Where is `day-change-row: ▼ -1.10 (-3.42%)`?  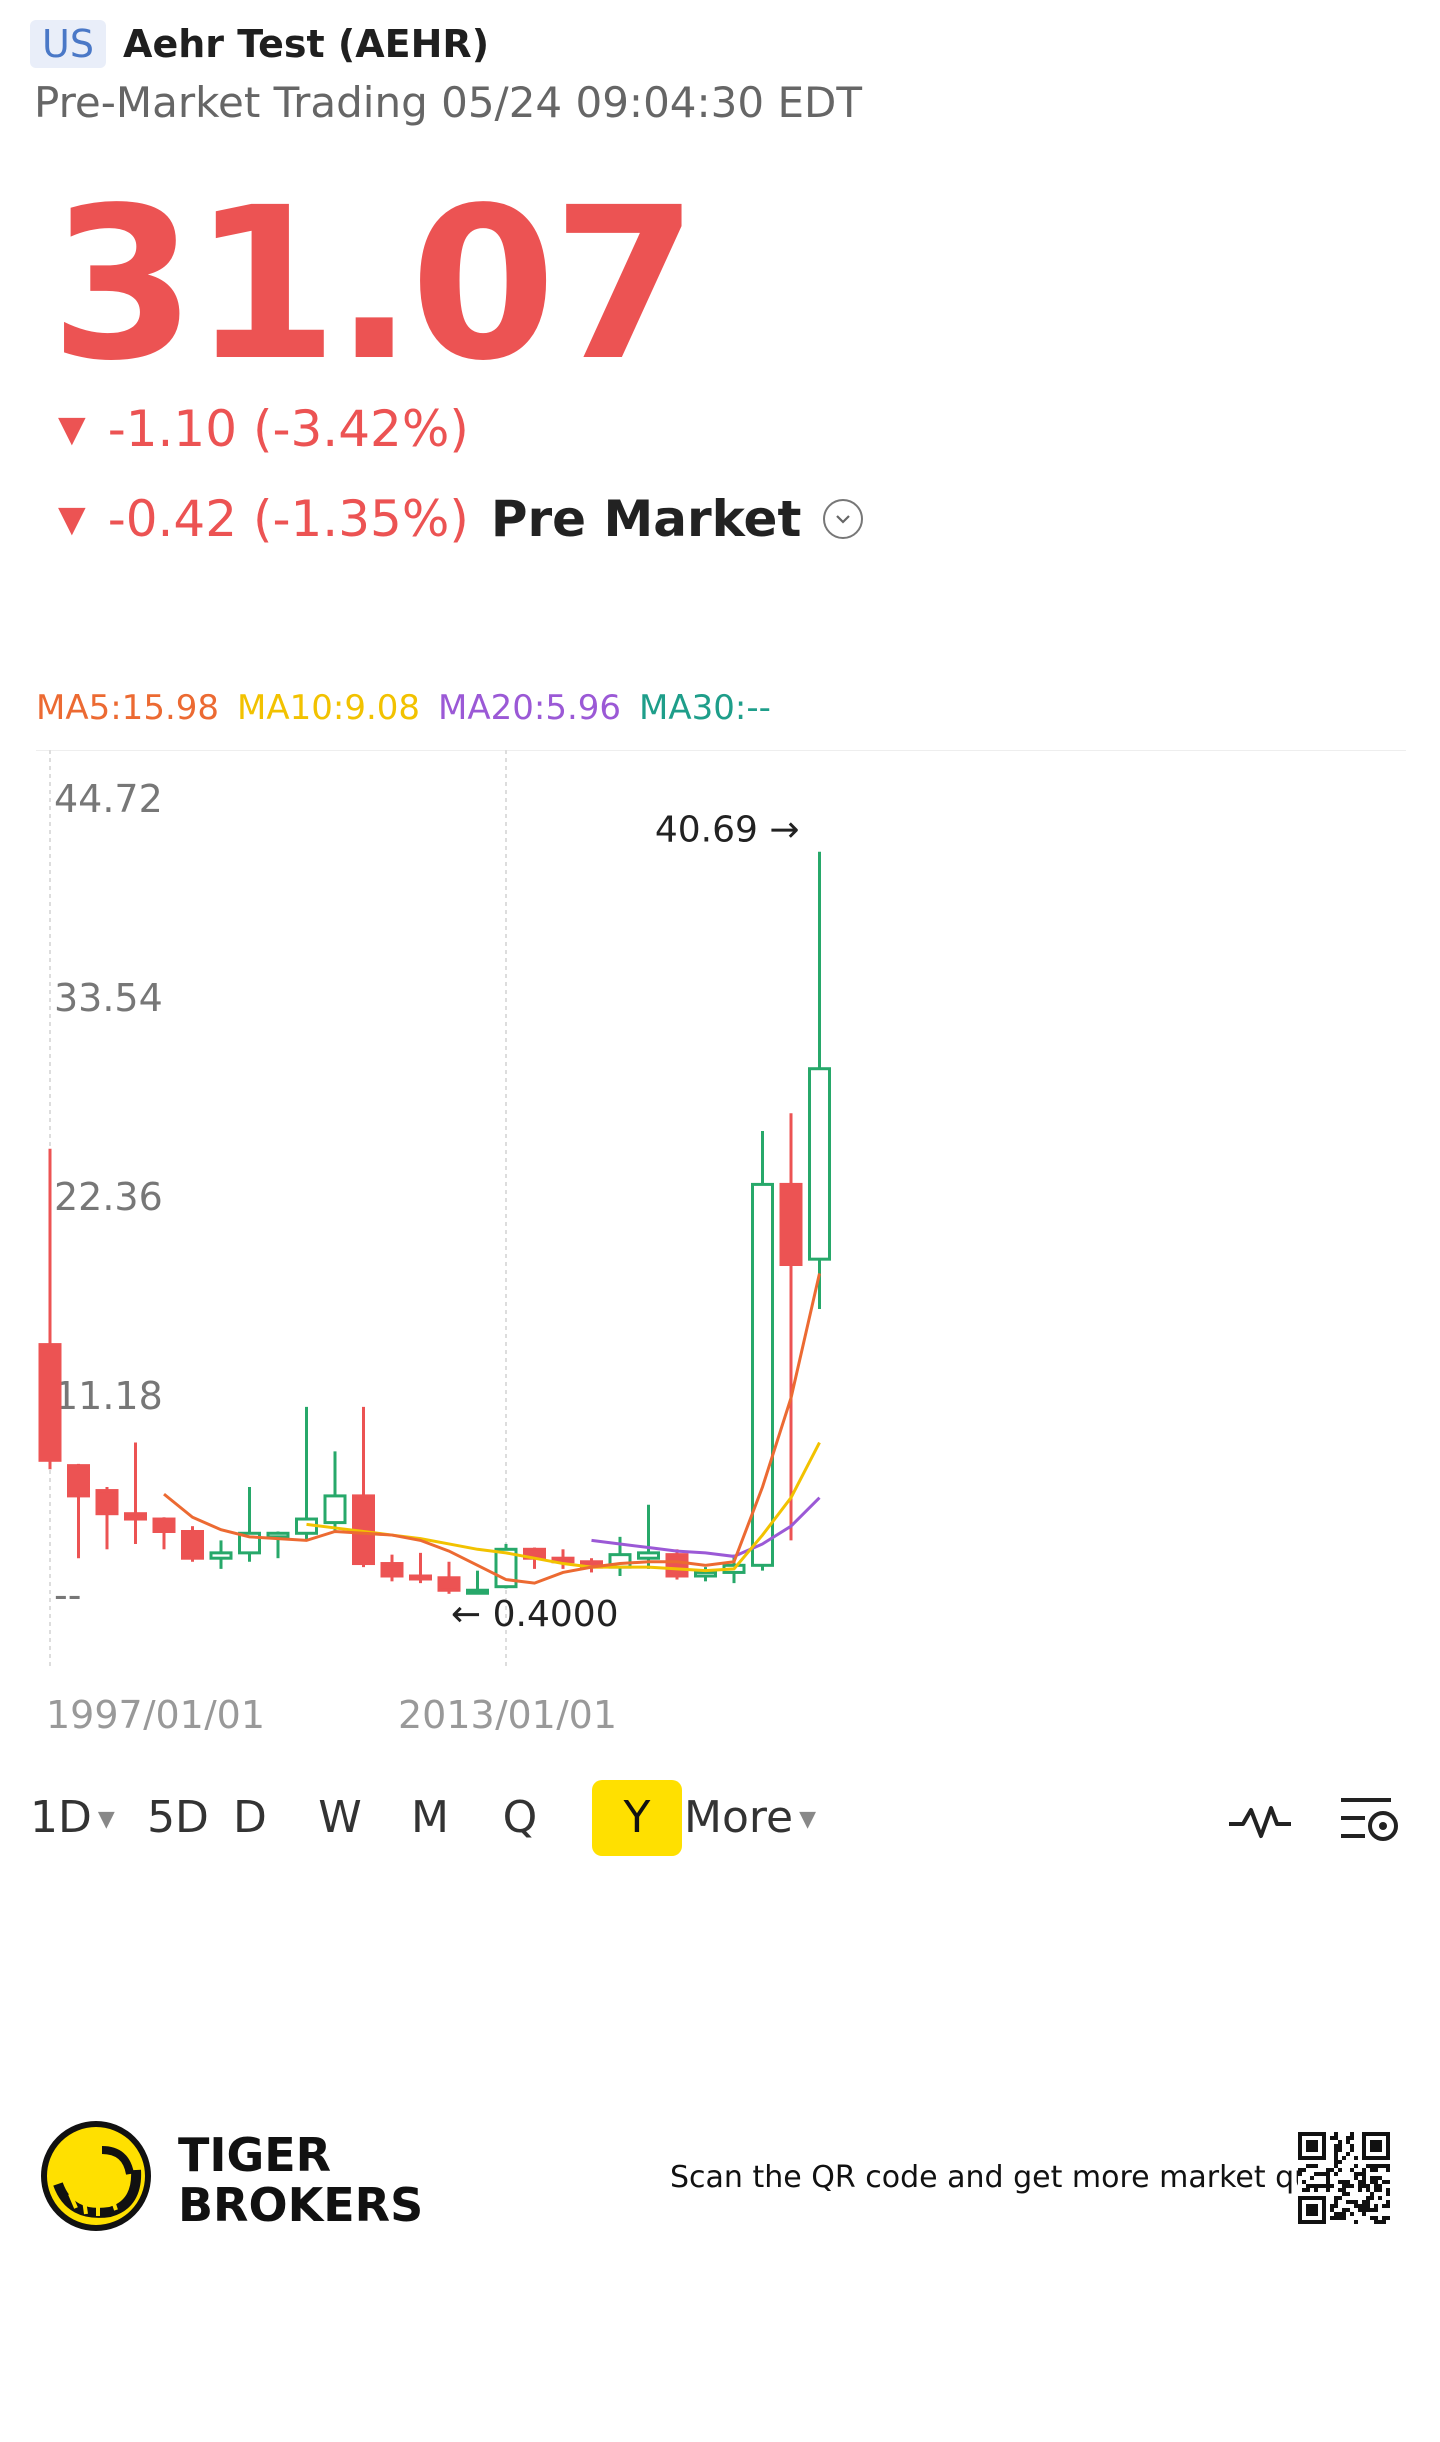
day-change-row: ▼ -1.10 (-3.42%) is located at coordinates (263, 429).